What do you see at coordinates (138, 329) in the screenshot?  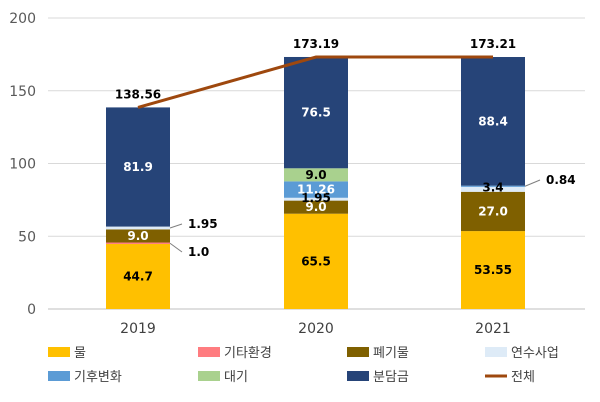 I see `x-tick-label: 2019` at bounding box center [138, 329].